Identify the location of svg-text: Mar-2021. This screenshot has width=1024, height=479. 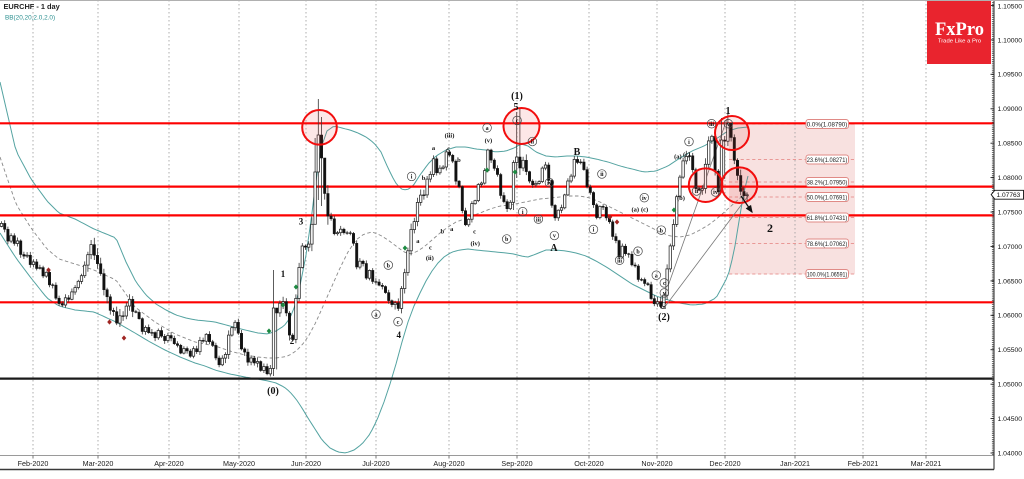
(926, 463).